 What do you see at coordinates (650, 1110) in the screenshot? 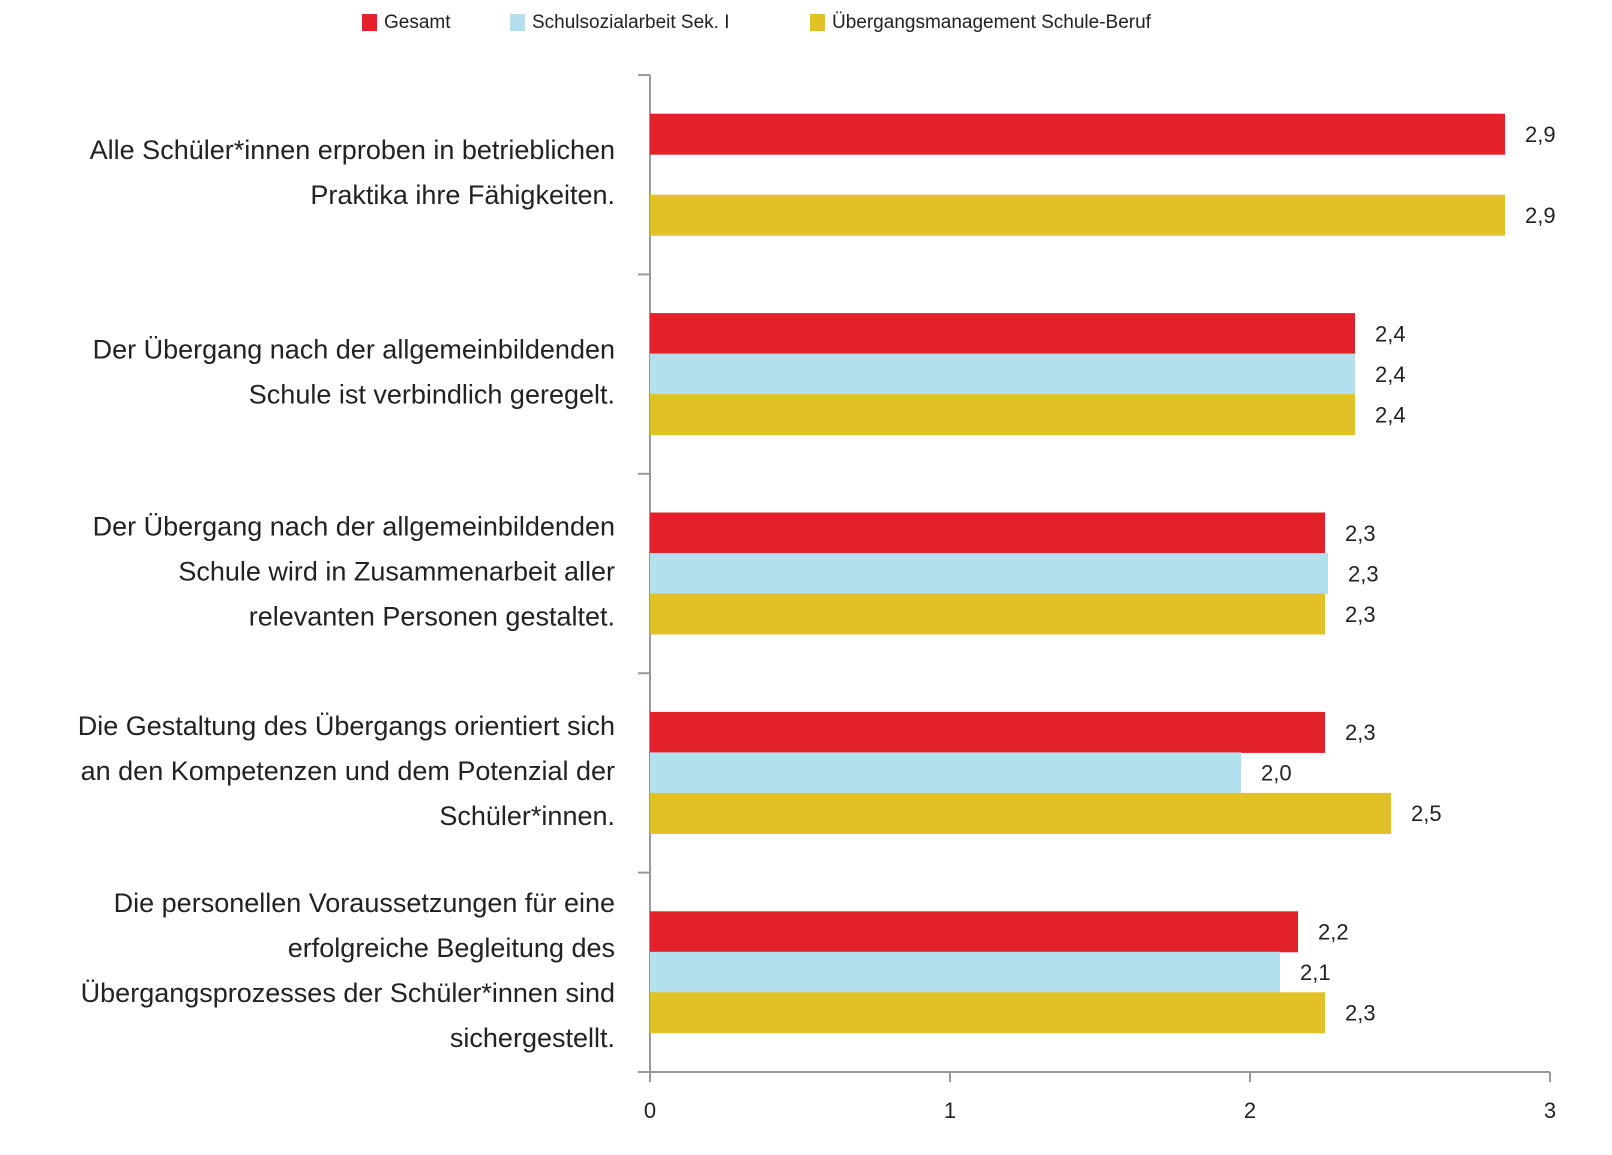
I see `x-tick-label: 0` at bounding box center [650, 1110].